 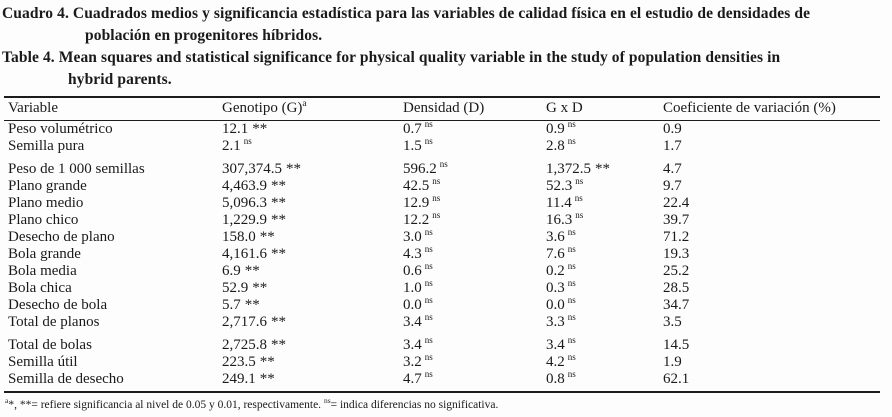 I want to click on footnote-marker-a: a, so click(x=7, y=401).